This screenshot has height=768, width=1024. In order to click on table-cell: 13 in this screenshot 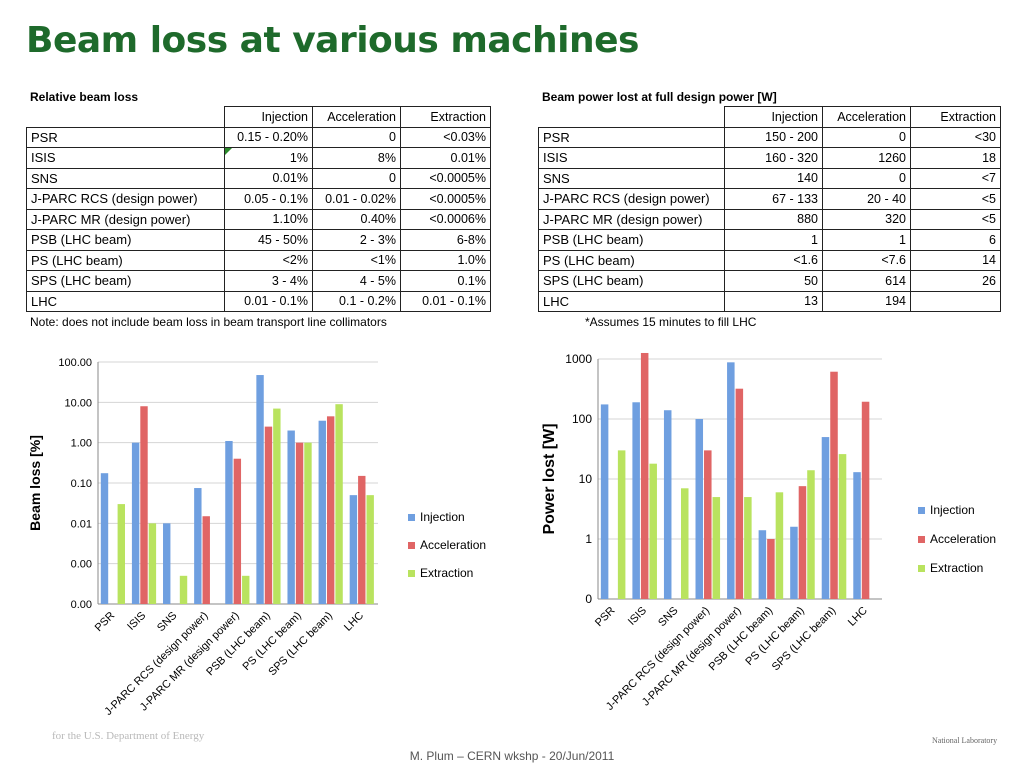, I will do `click(773, 301)`.